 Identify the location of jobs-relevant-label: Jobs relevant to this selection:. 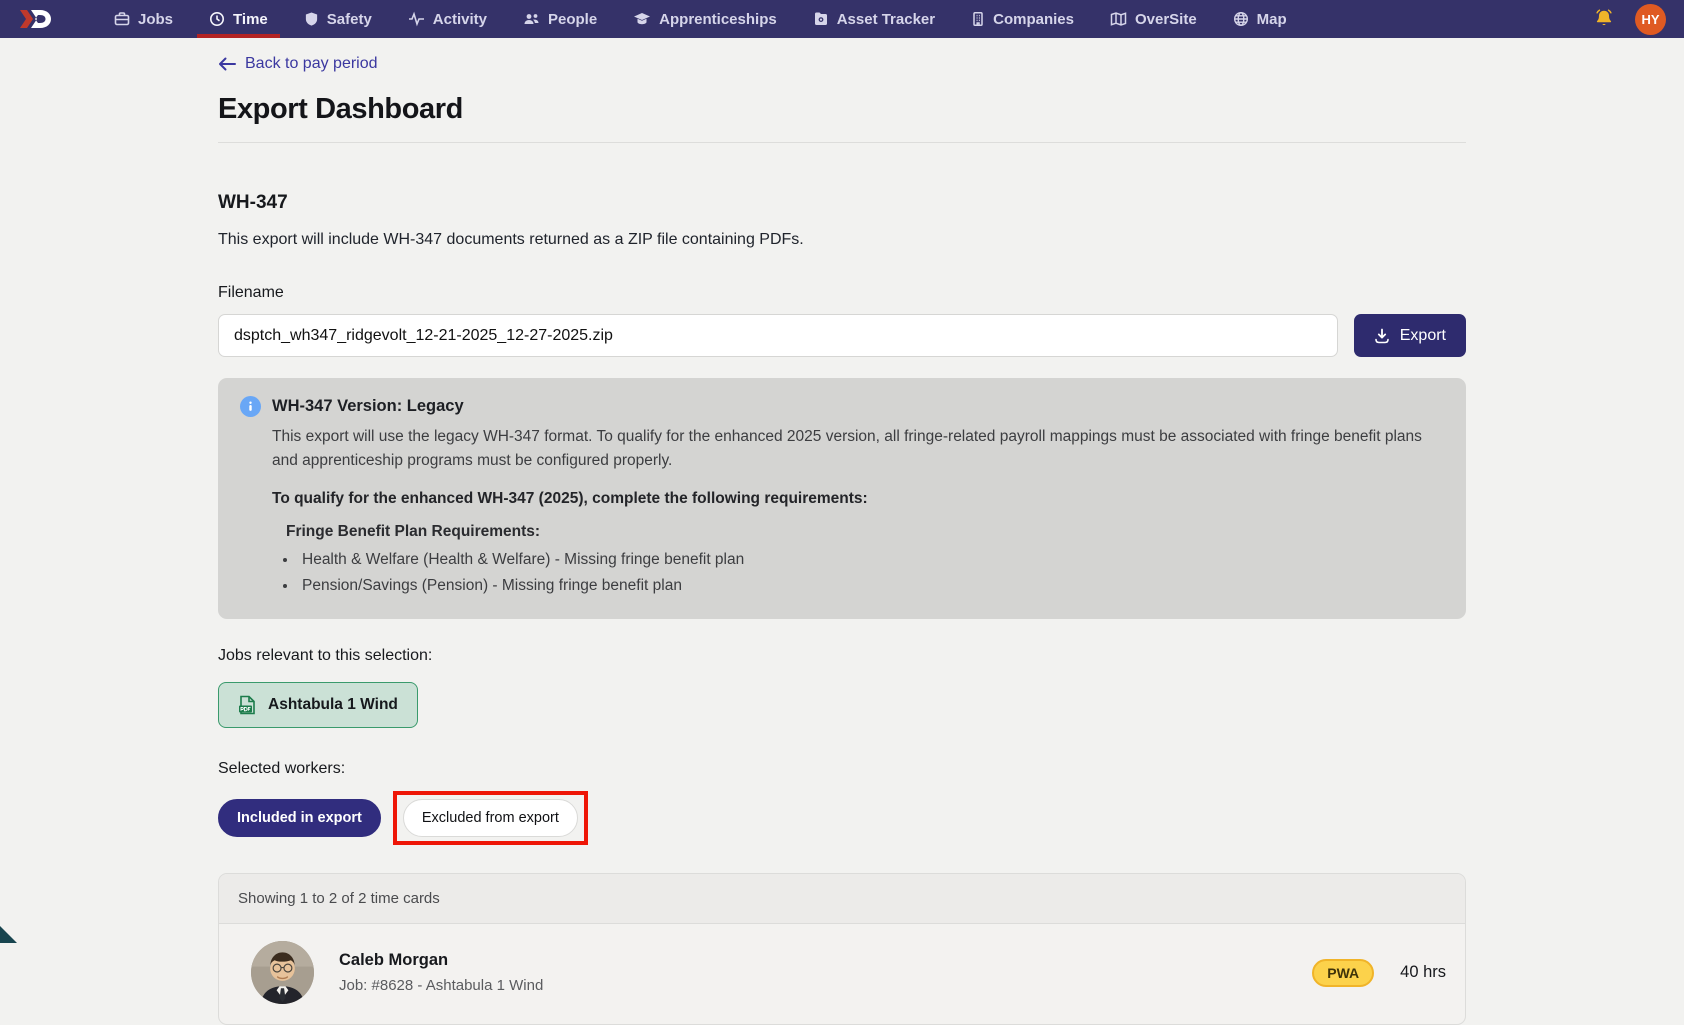
(325, 656).